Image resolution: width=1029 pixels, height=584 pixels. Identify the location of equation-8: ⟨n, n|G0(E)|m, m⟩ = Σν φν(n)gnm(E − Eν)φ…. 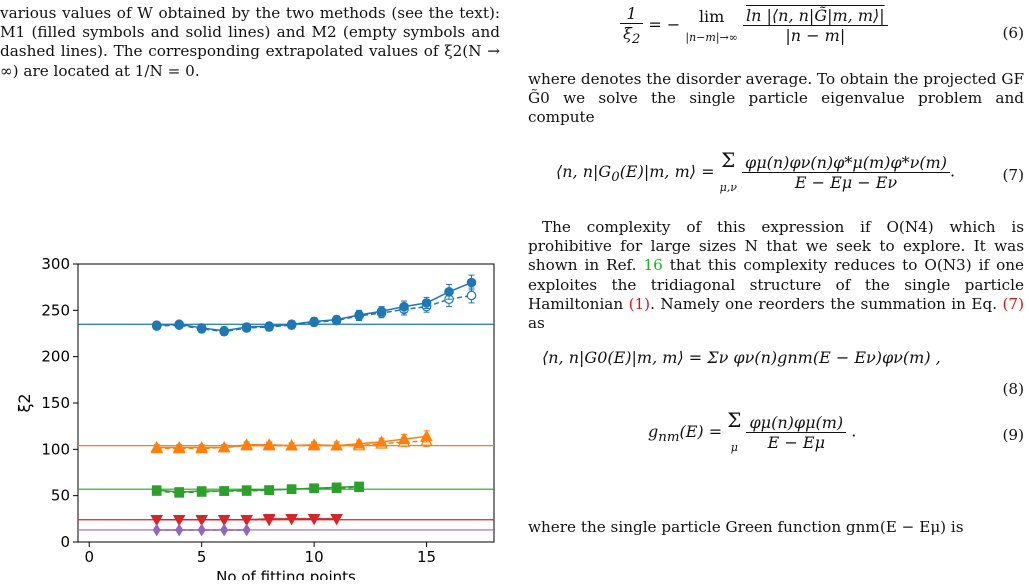
(778, 373).